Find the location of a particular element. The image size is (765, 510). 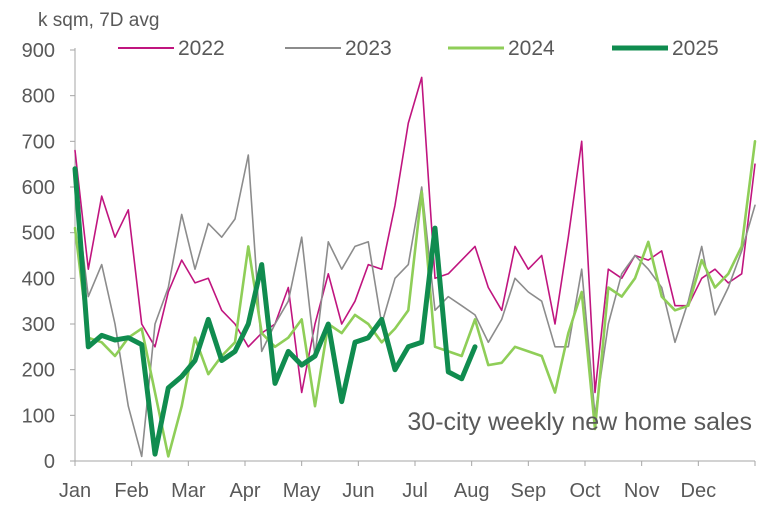

y-tick-label: 700 is located at coordinates (38, 142).